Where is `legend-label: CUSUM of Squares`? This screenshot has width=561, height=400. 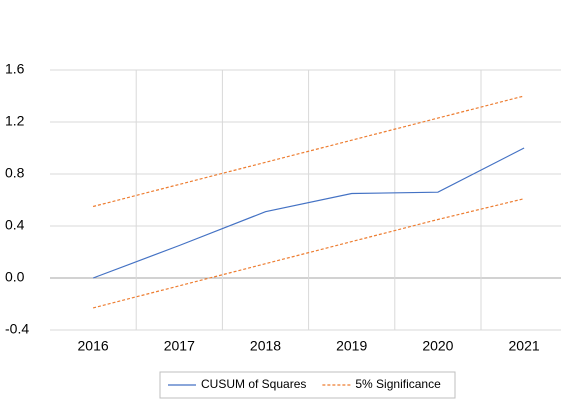 legend-label: CUSUM of Squares is located at coordinates (253, 384).